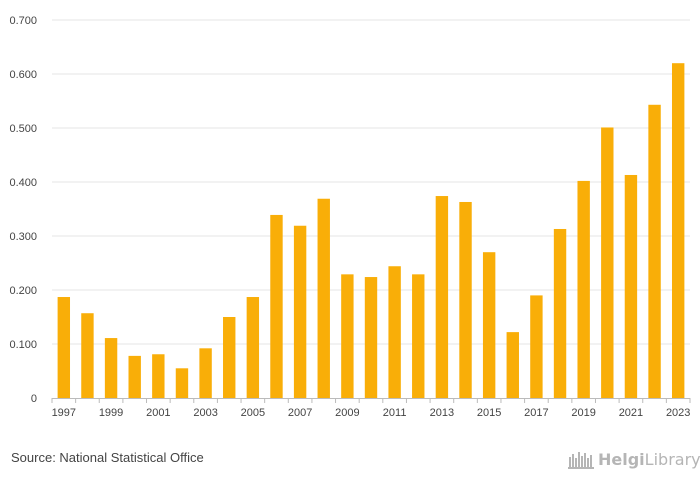 Image resolution: width=700 pixels, height=483 pixels. I want to click on y-tick-label: 0.700, so click(23, 21).